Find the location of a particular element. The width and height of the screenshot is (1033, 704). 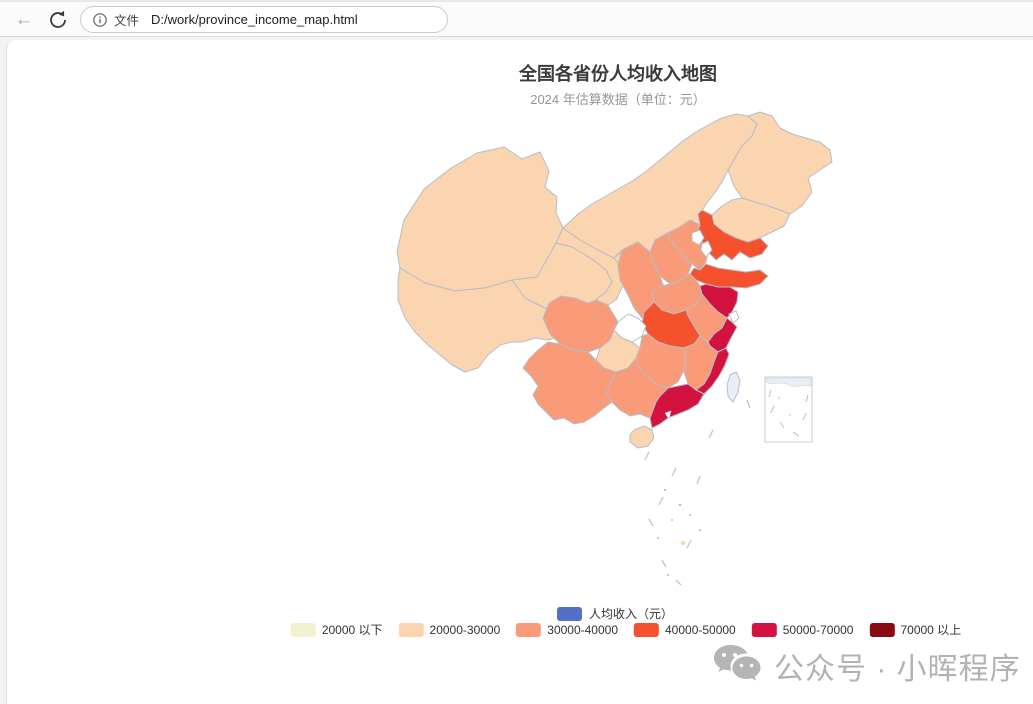

province-重庆 is located at coordinates (630, 328).